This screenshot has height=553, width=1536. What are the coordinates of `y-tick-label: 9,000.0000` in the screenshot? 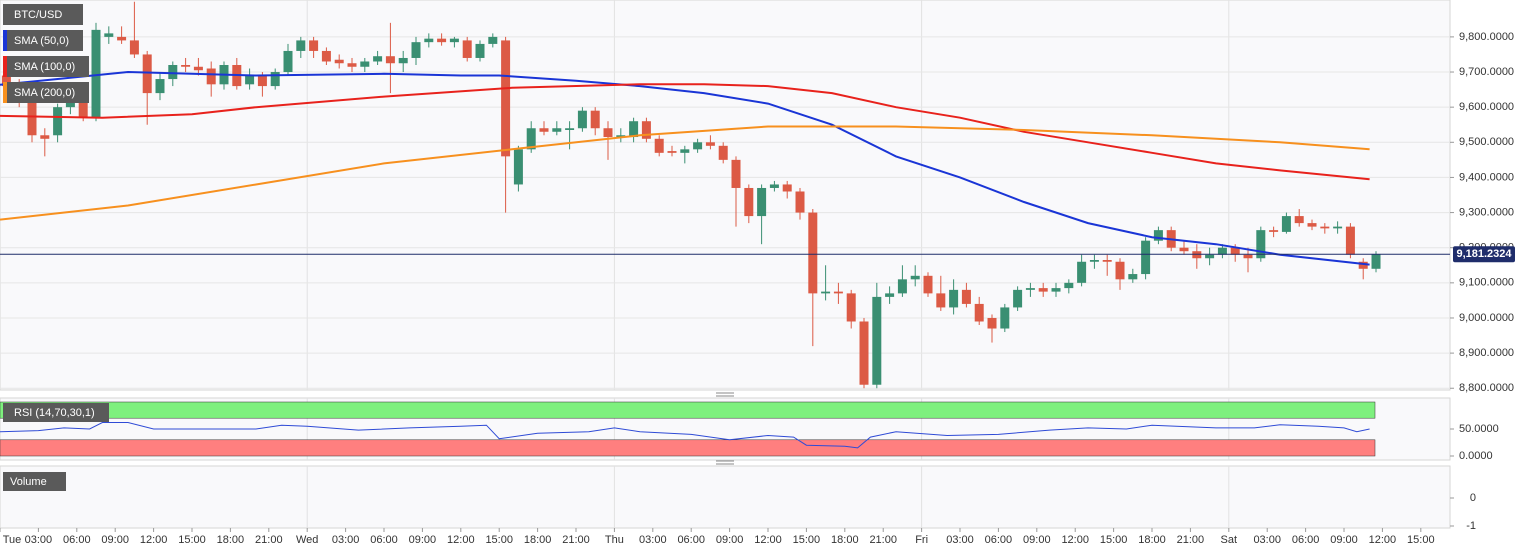 It's located at (1486, 318).